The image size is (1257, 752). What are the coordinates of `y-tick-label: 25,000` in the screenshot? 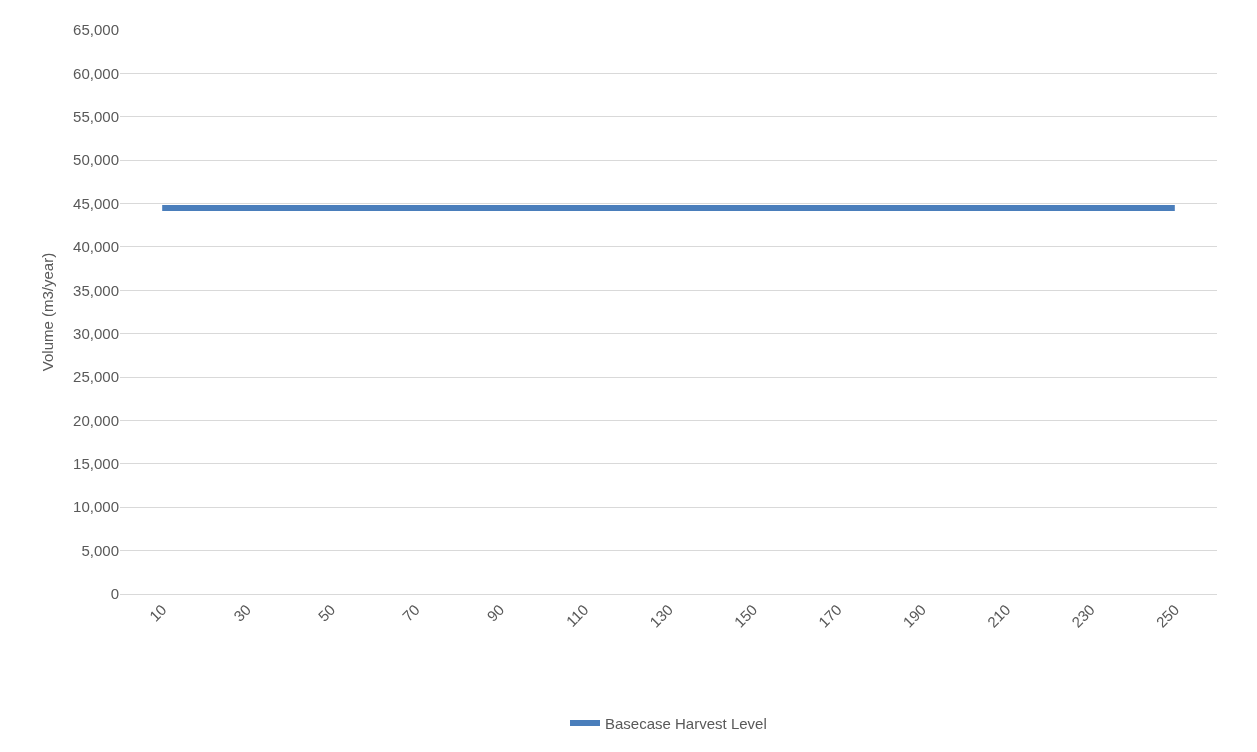 It's located at (96, 377).